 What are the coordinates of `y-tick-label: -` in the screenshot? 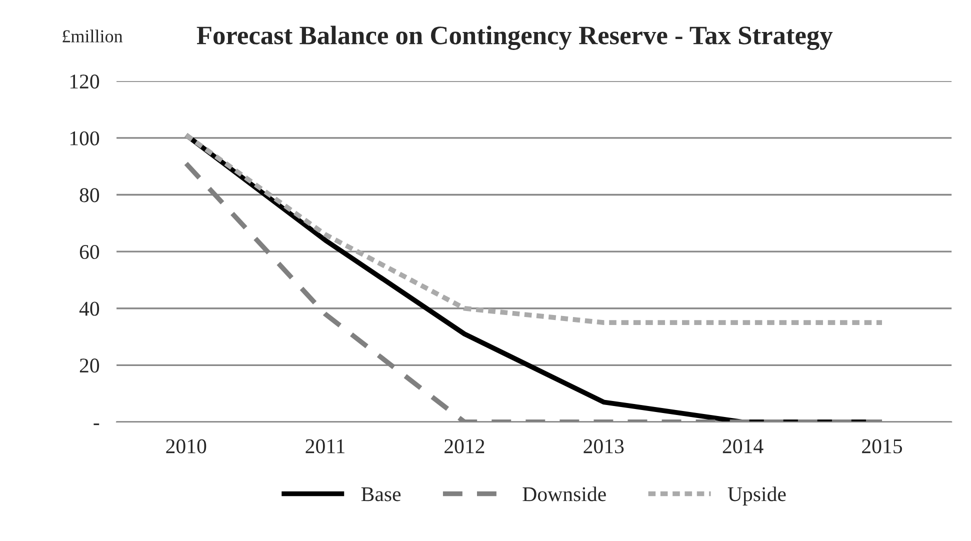 It's located at (97, 425).